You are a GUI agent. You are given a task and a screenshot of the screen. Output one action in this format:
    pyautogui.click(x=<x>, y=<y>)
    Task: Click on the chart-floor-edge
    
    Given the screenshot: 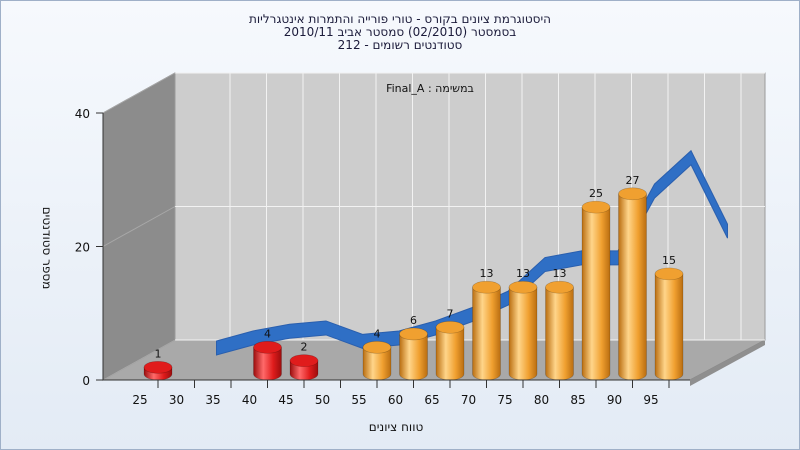 What is the action you would take?
    pyautogui.click(x=727, y=363)
    